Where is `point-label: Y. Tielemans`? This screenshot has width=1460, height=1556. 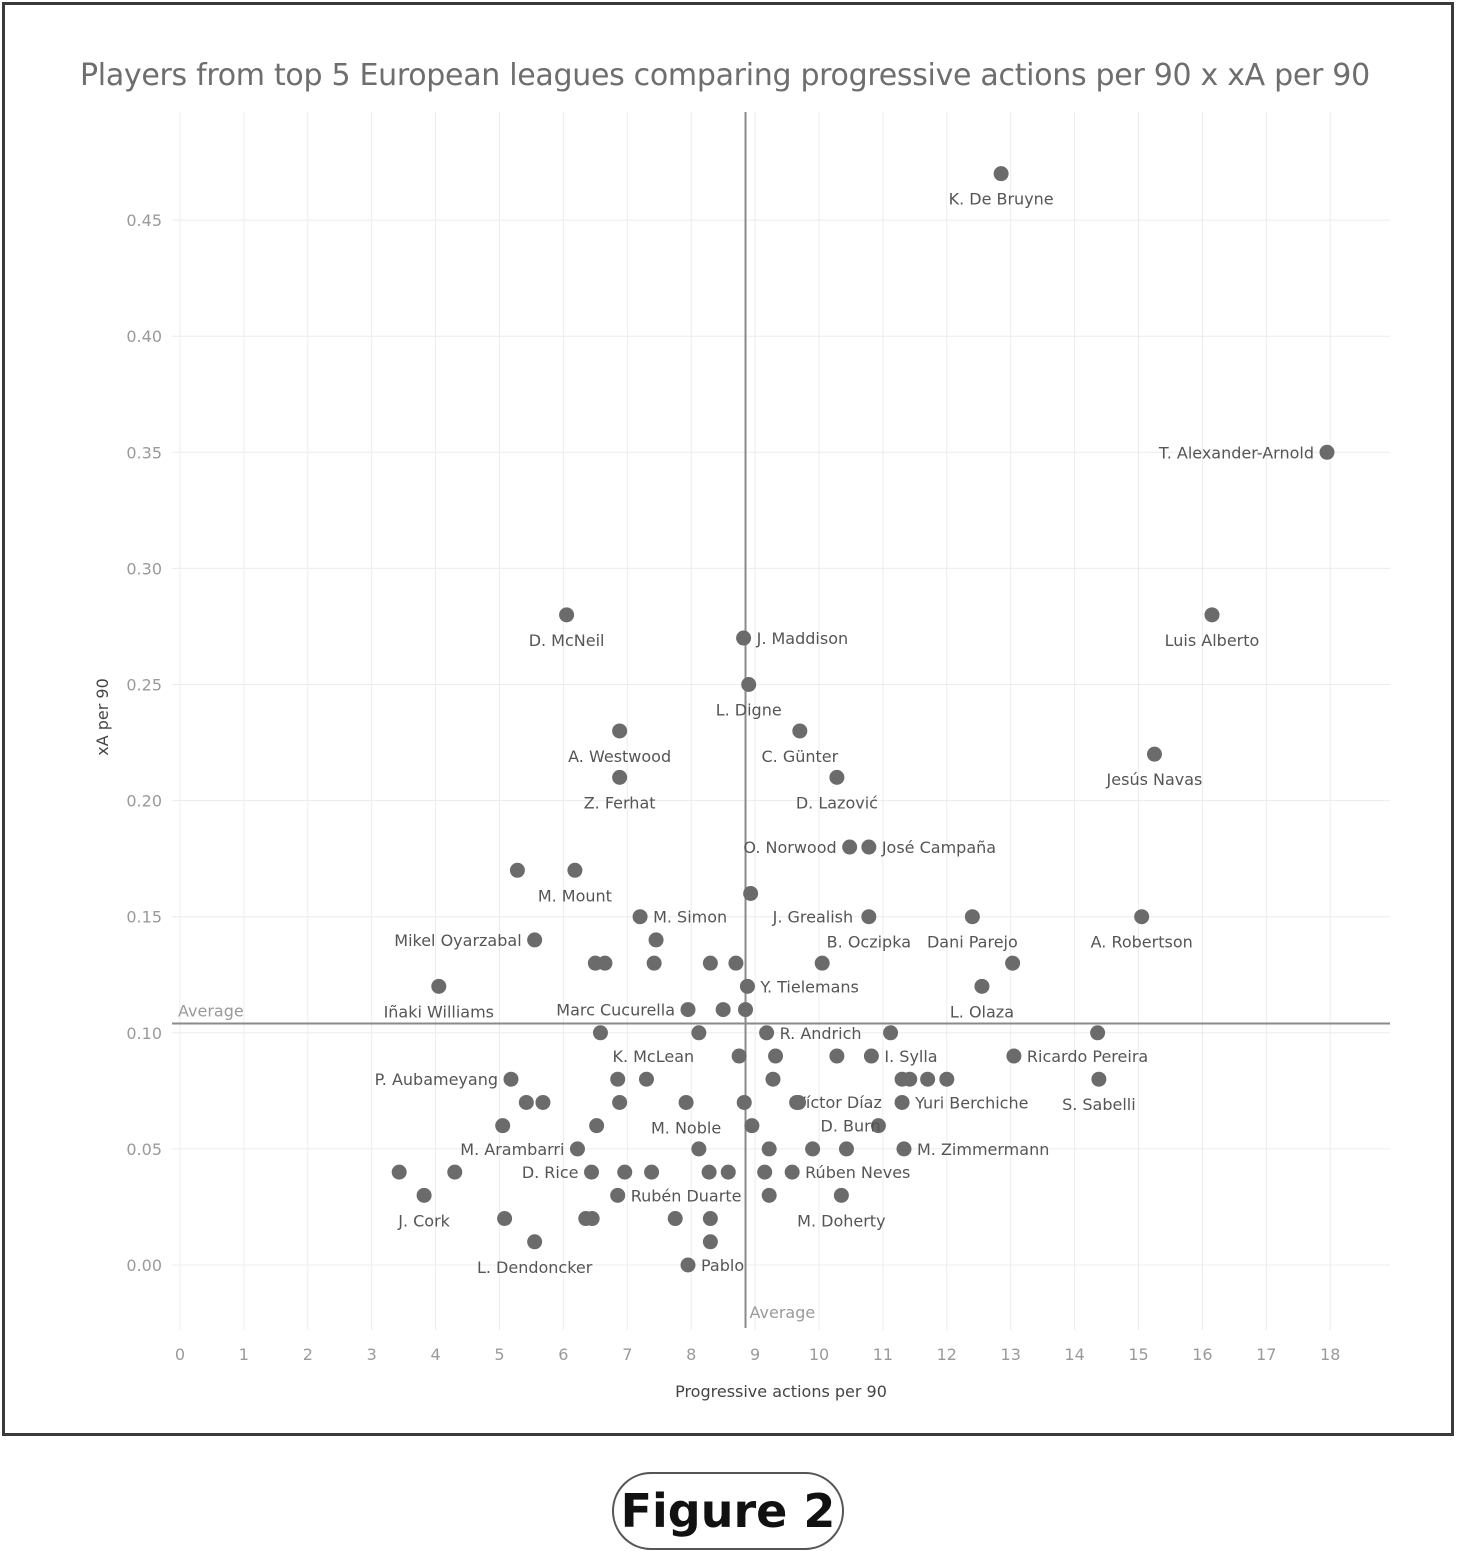 point-label: Y. Tielemans is located at coordinates (808, 986).